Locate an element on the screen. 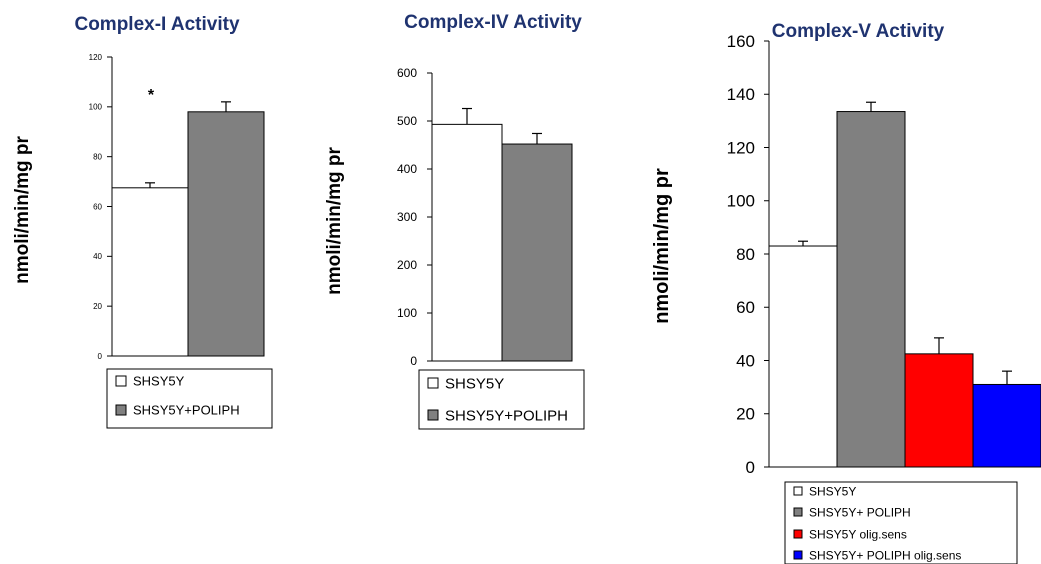 The width and height of the screenshot is (1041, 564). y-tick-label: 200 is located at coordinates (407, 265).